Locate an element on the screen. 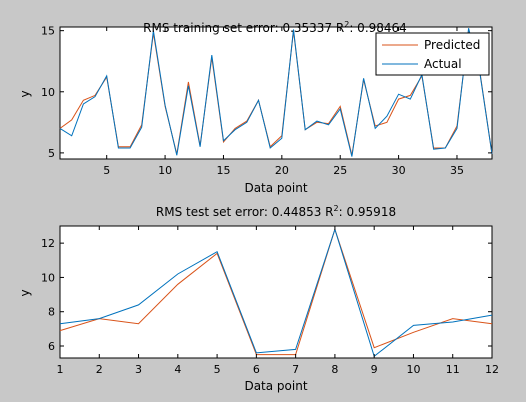  test-x-tick-label: 3 is located at coordinates (138, 369).